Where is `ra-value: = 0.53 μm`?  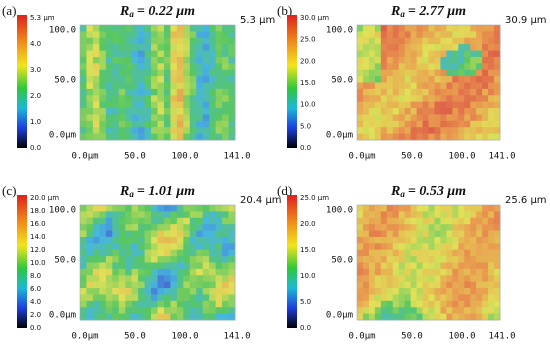 ra-value: = 0.53 μm is located at coordinates (437, 191).